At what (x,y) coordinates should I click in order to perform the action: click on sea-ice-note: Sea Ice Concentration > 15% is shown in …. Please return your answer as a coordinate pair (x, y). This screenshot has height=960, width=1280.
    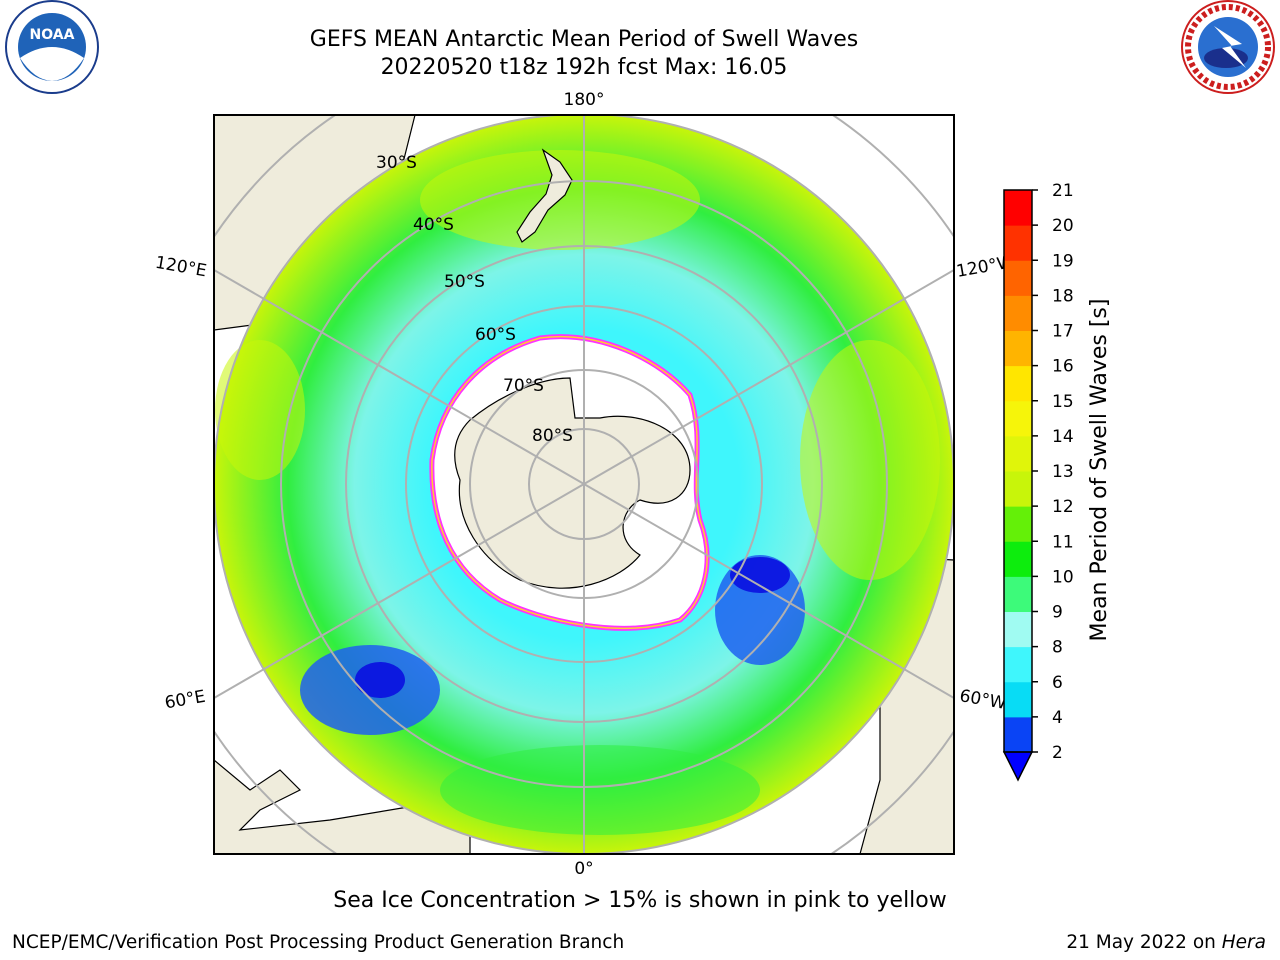
    Looking at the image, I should click on (640, 900).